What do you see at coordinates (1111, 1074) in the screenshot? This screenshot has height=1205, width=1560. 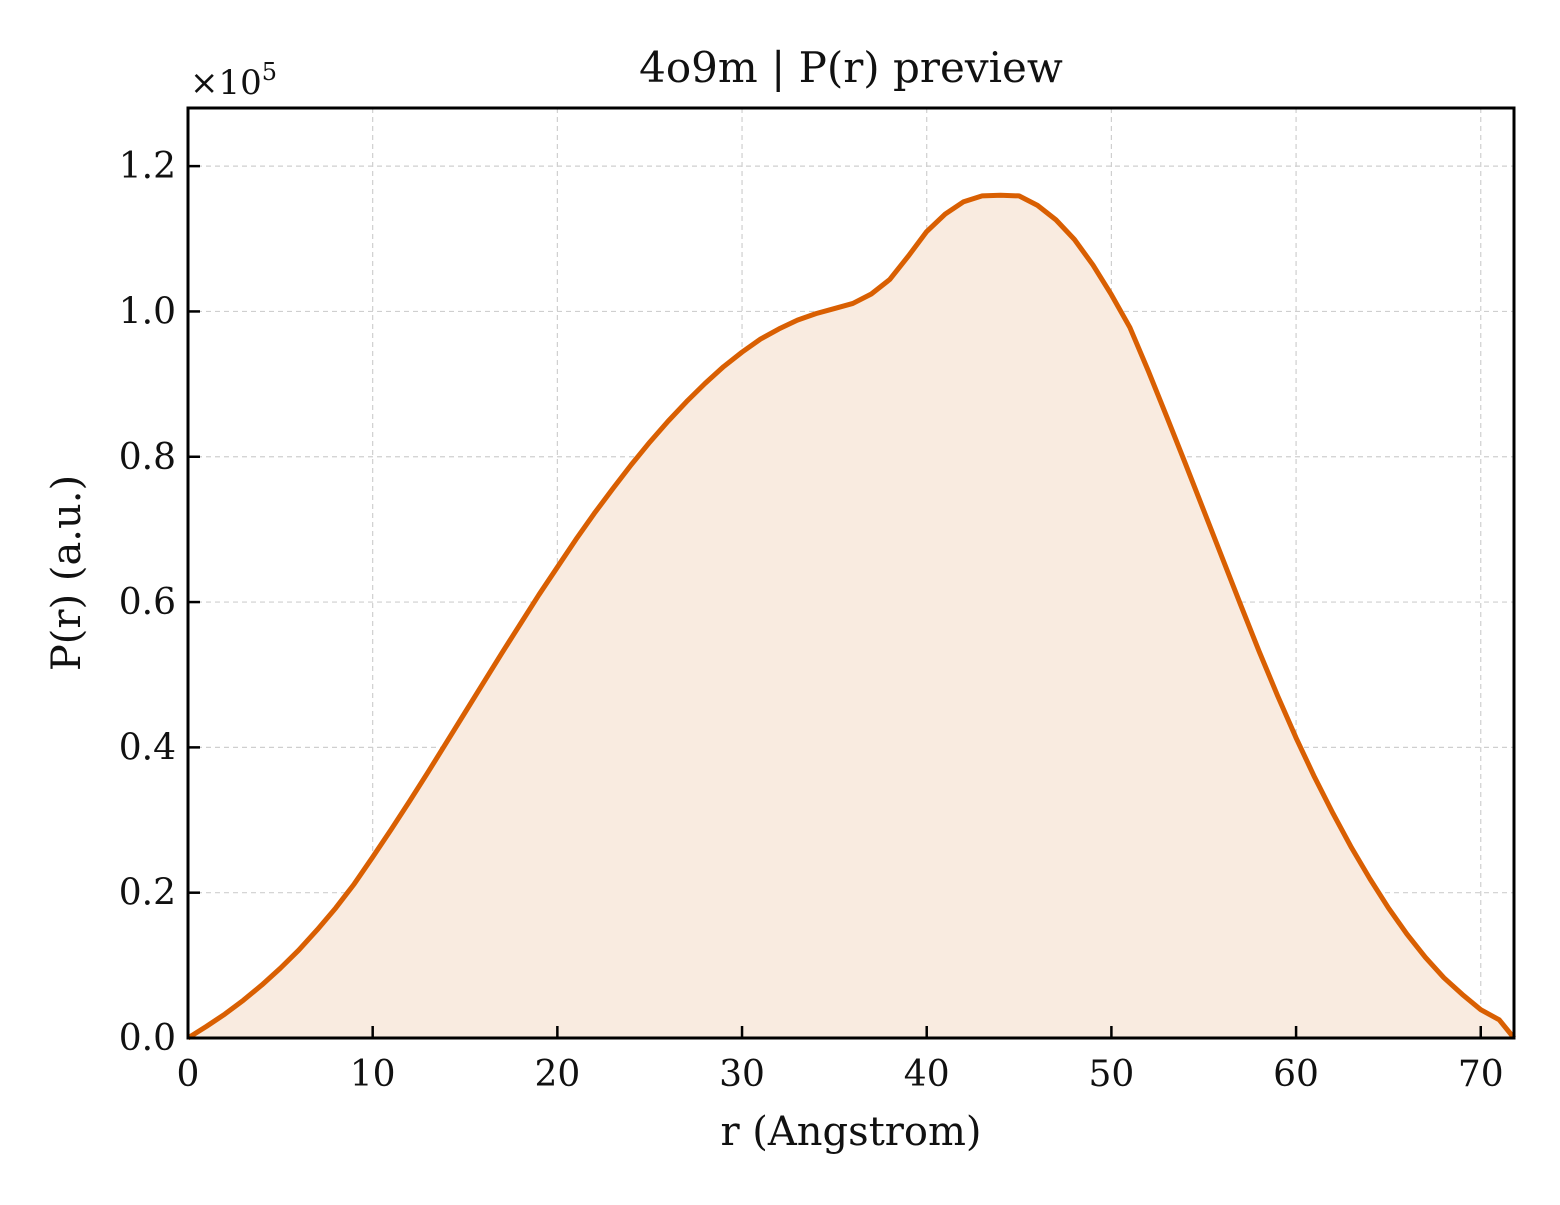 I see `x-tick-label: 50` at bounding box center [1111, 1074].